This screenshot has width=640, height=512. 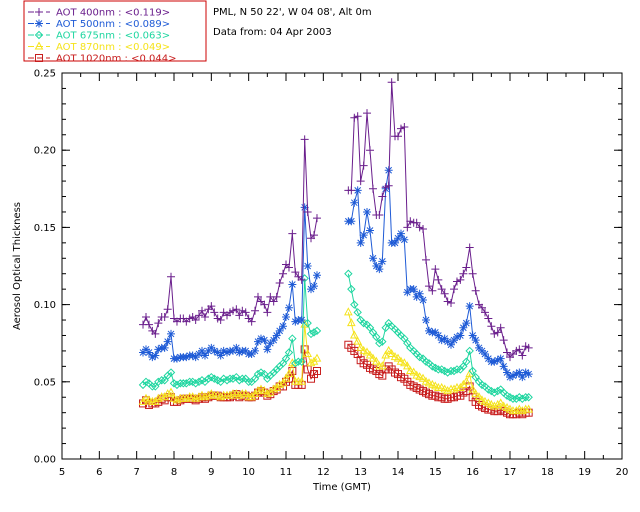 What do you see at coordinates (292, 12) in the screenshot?
I see `station-info: PML, N 50 22', W 04 08', Alt 0m` at bounding box center [292, 12].